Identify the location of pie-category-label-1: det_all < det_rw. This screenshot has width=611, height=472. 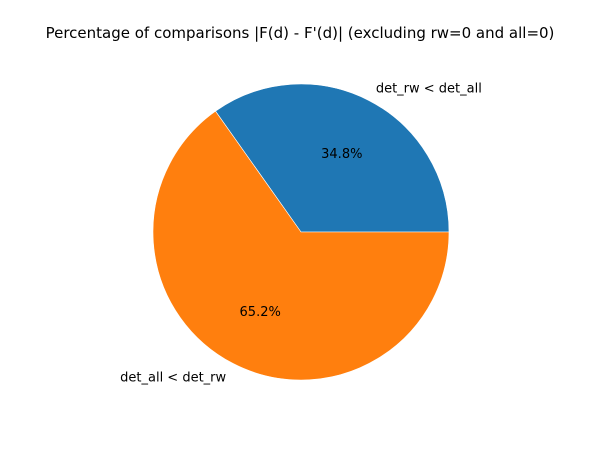
(173, 378).